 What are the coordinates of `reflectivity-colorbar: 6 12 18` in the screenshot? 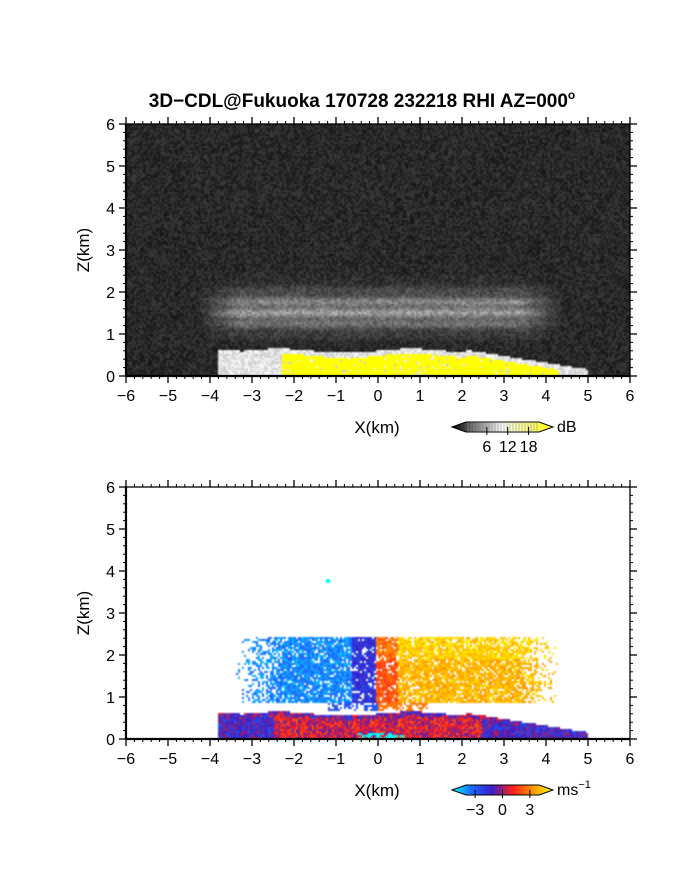 It's located at (502, 438).